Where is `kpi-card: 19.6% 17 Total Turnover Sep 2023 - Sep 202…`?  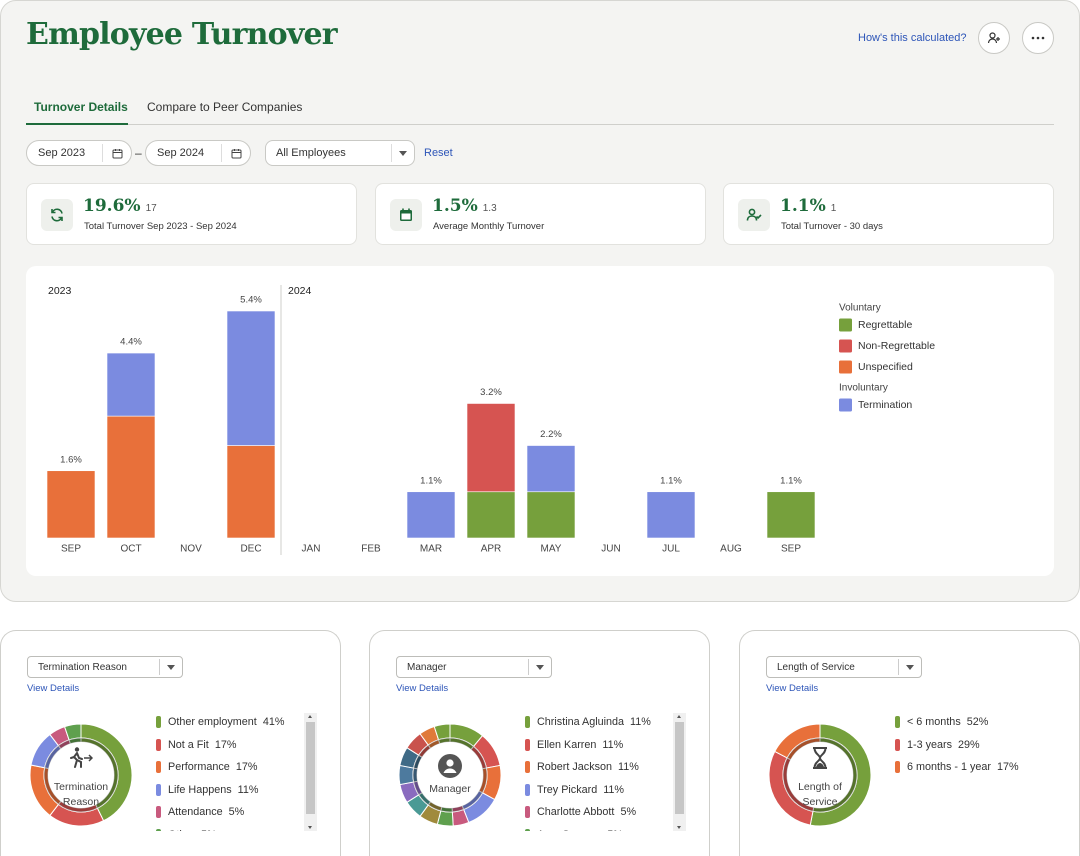
kpi-card: 19.6% 17 Total Turnover Sep 2023 - Sep 202… is located at coordinates (191, 214).